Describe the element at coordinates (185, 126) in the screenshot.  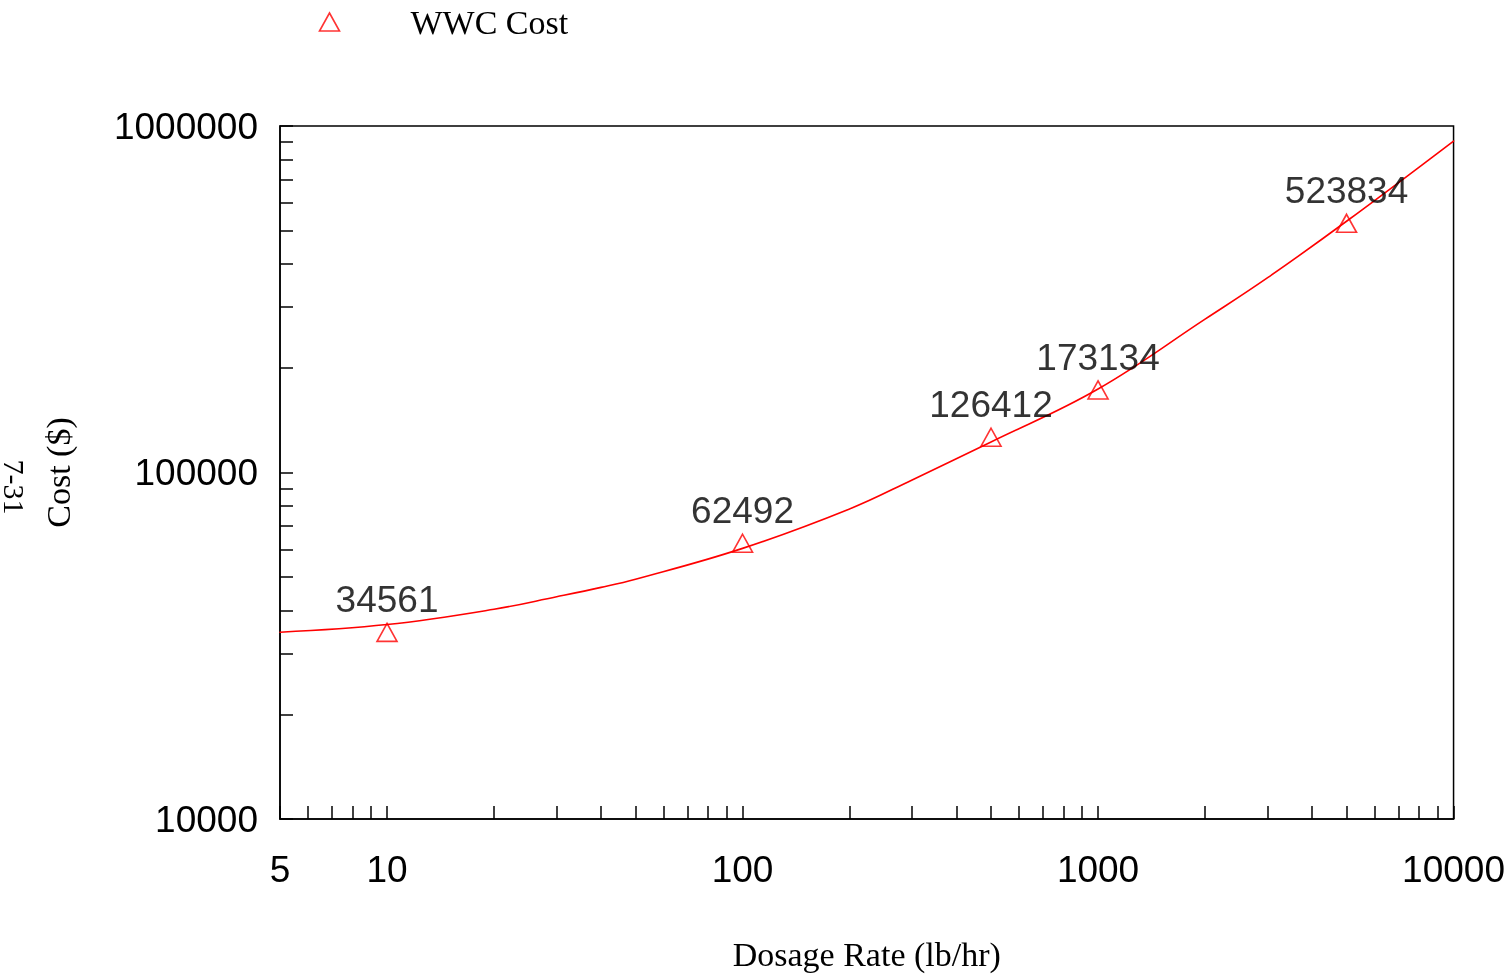
I see `y-tick-label: 1000000` at that location.